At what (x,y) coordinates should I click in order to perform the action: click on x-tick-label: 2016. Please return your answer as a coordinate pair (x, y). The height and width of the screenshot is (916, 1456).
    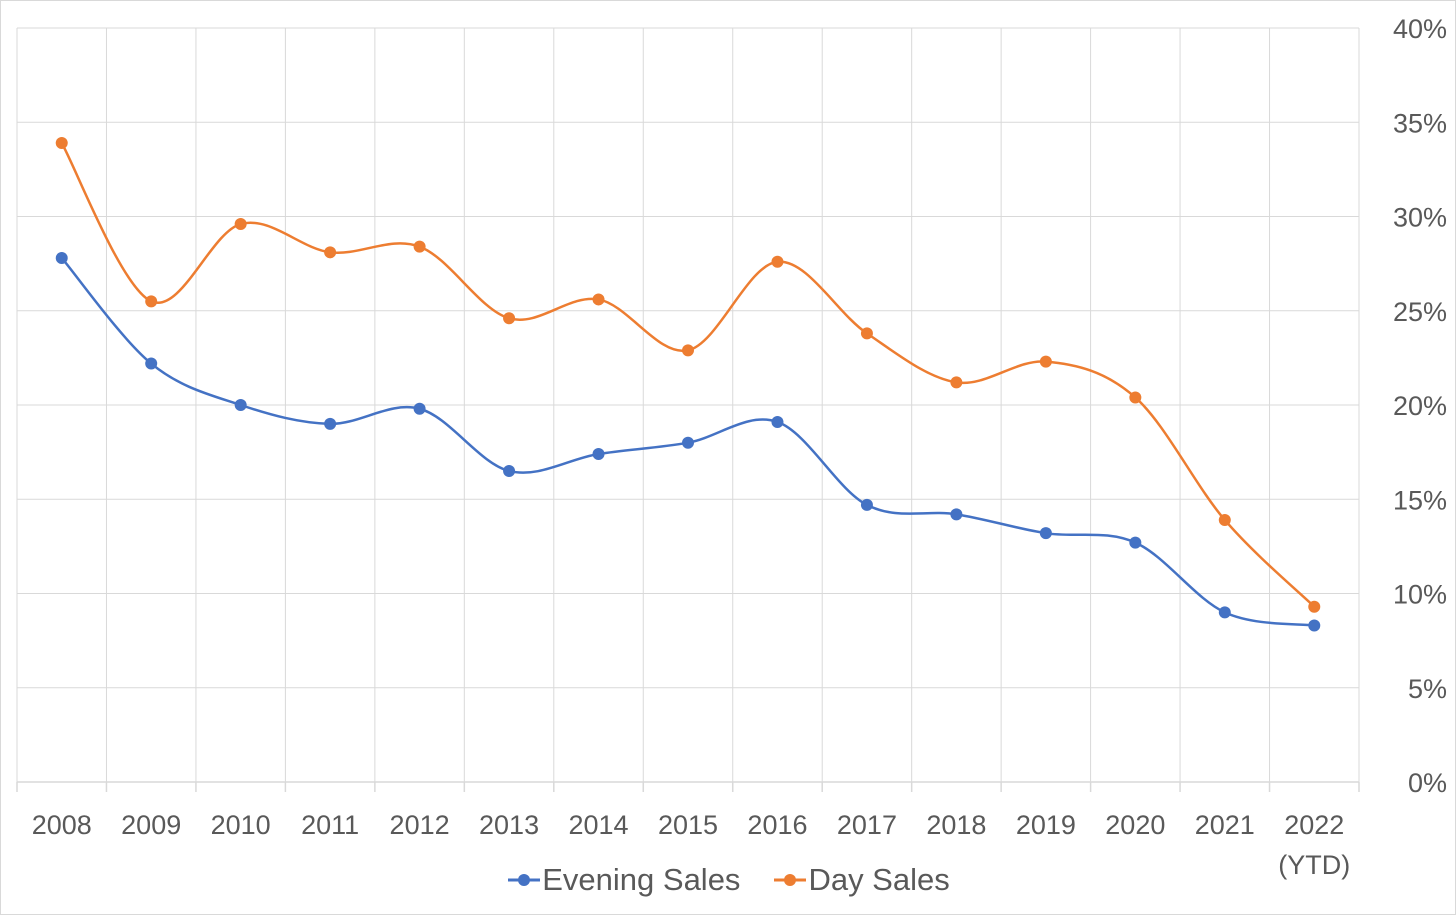
    Looking at the image, I should click on (777, 825).